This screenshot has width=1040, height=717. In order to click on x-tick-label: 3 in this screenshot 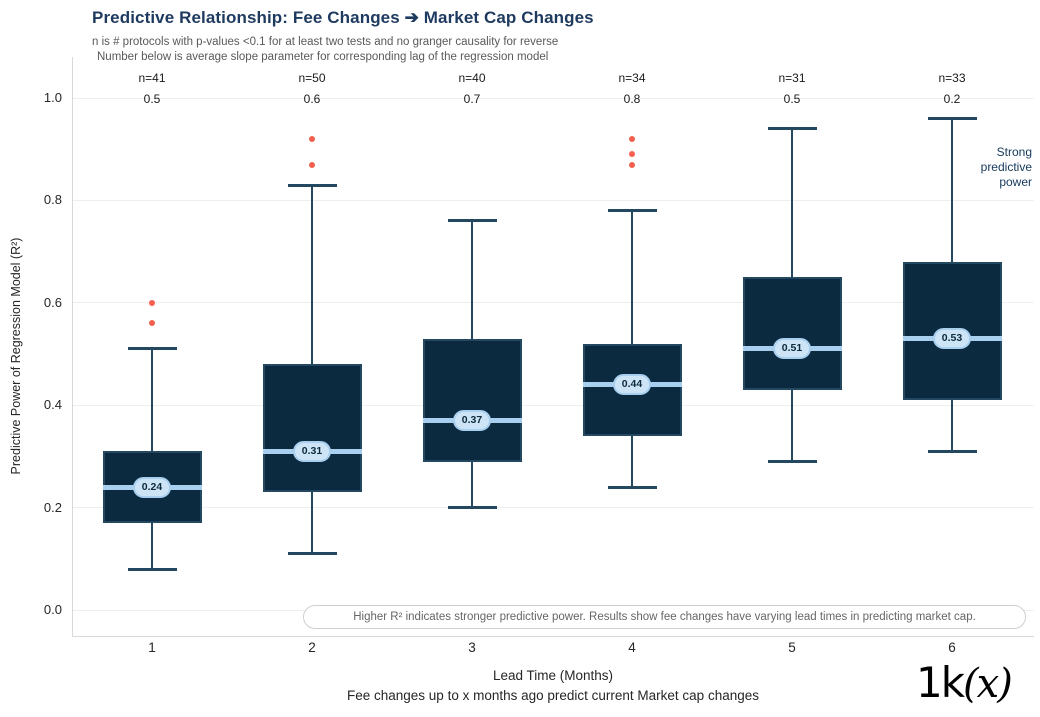, I will do `click(472, 647)`.